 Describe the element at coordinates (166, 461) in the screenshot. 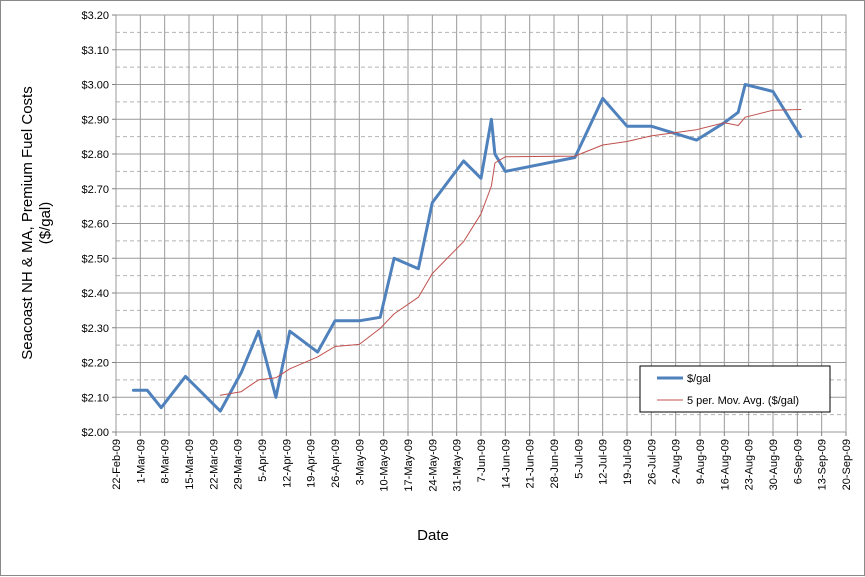

I see `x-tick-label: 8-Mar-09` at that location.